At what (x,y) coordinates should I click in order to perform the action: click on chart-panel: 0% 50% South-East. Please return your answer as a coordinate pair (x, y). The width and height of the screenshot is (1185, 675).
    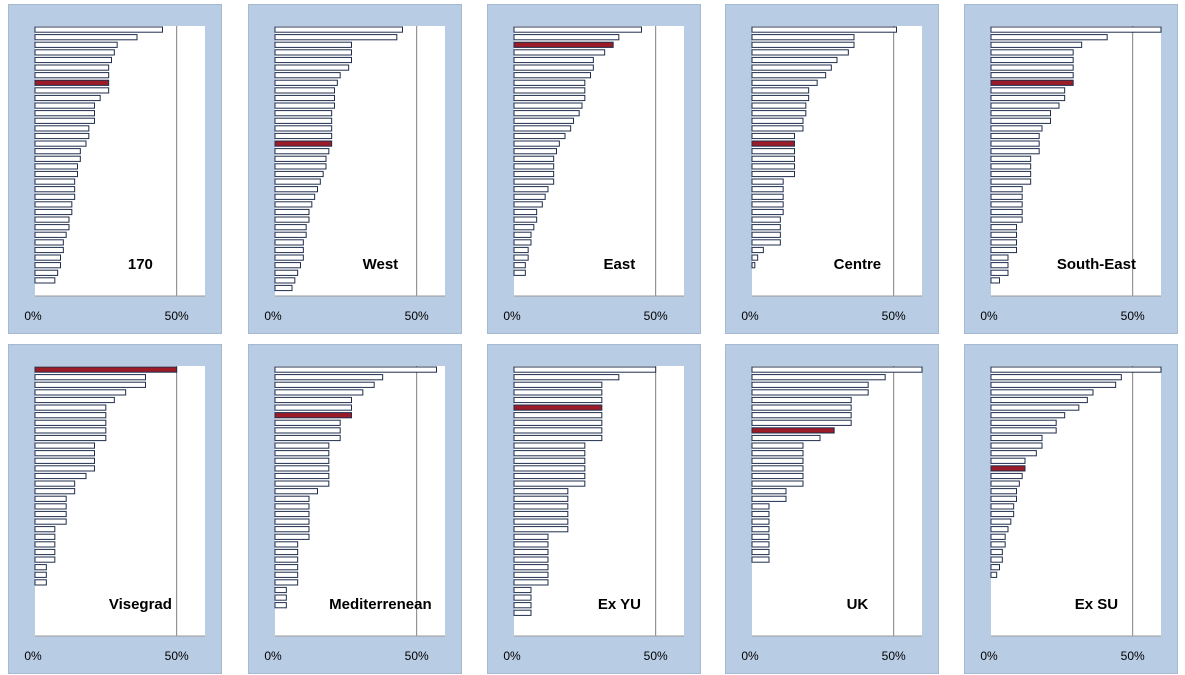
    Looking at the image, I should click on (1071, 169).